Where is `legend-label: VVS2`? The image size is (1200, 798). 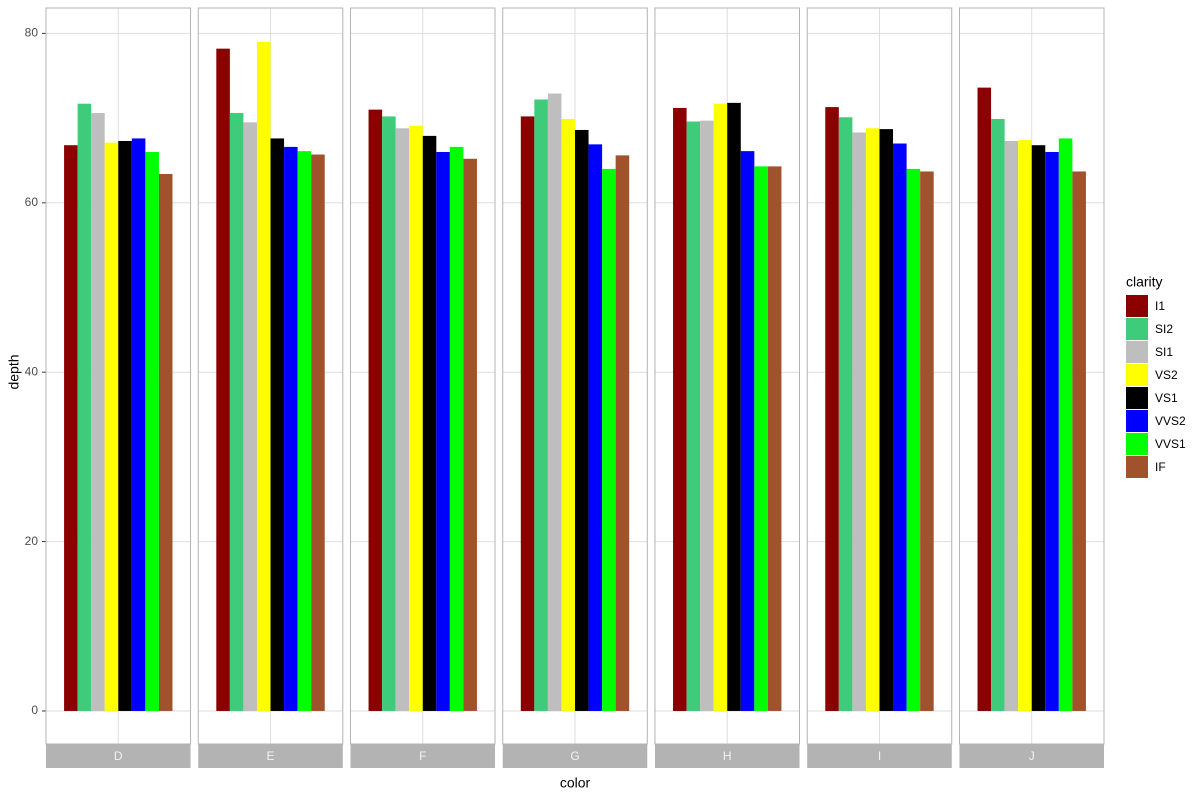 legend-label: VVS2 is located at coordinates (1170, 421).